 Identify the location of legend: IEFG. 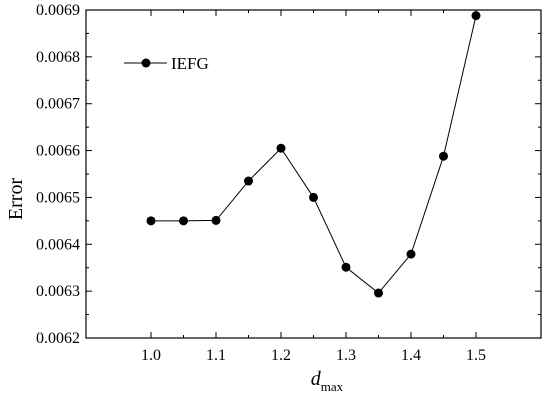
(166, 63).